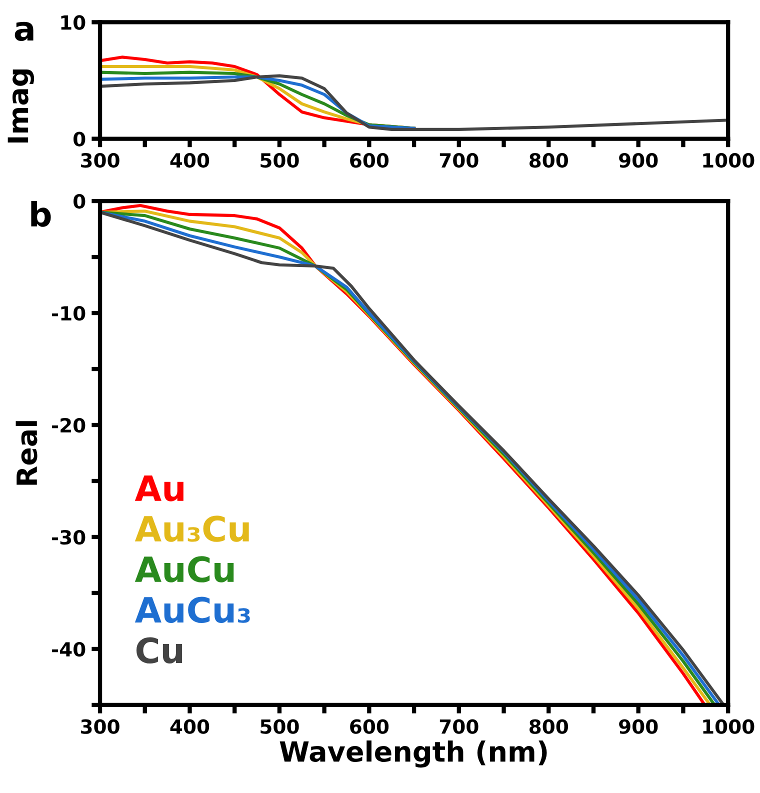 This screenshot has width=760, height=793. What do you see at coordinates (159, 650) in the screenshot?
I see `text: Cu` at bounding box center [159, 650].